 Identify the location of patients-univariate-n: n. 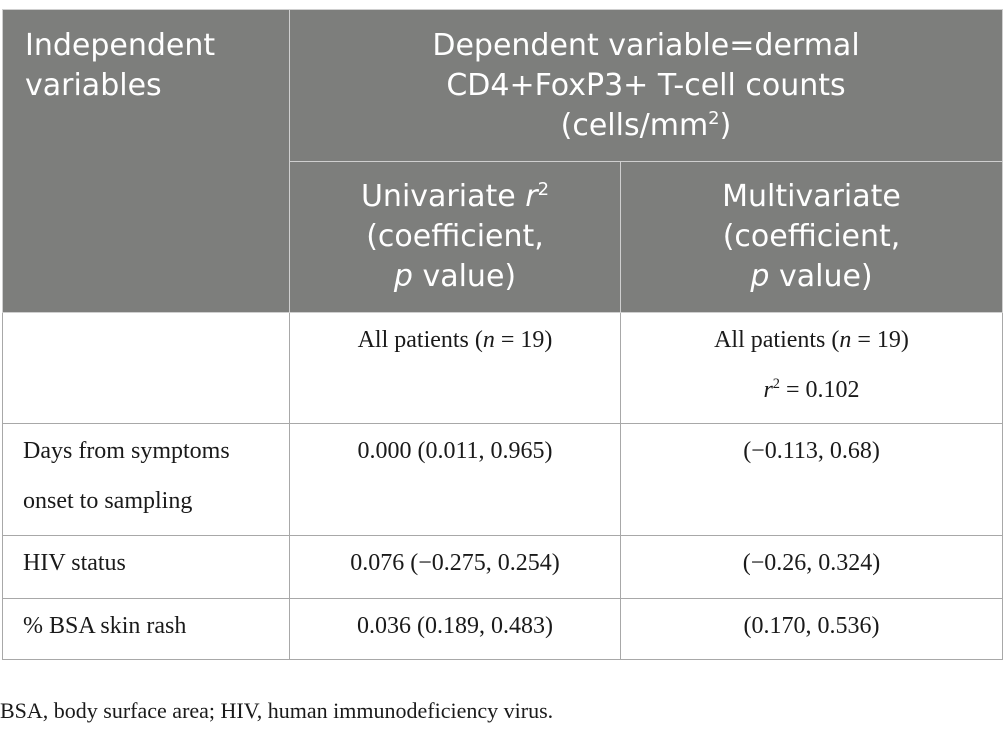
(488, 340).